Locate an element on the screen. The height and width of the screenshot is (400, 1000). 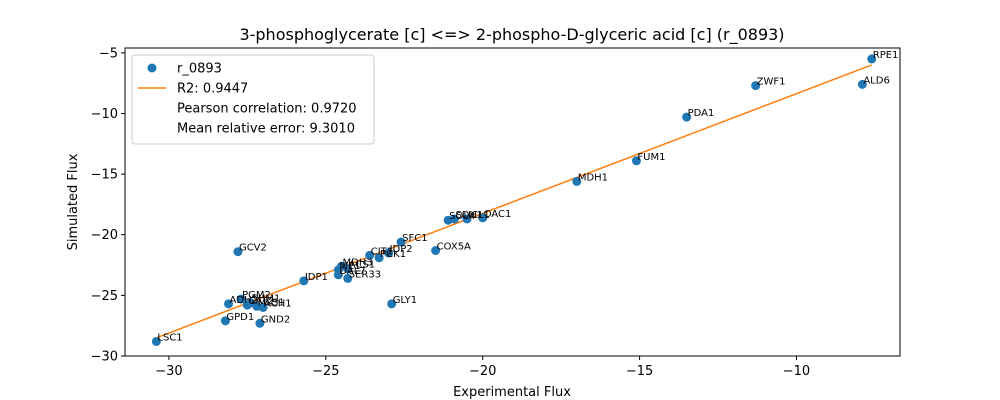
point-label: SDH1 is located at coordinates (469, 215).